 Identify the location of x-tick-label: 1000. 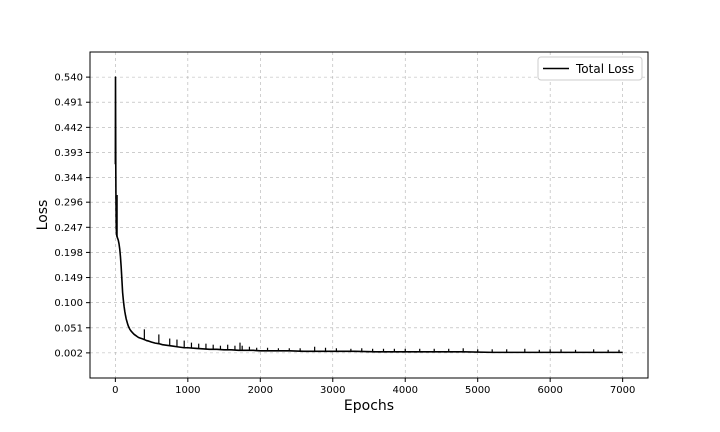
(187, 390).